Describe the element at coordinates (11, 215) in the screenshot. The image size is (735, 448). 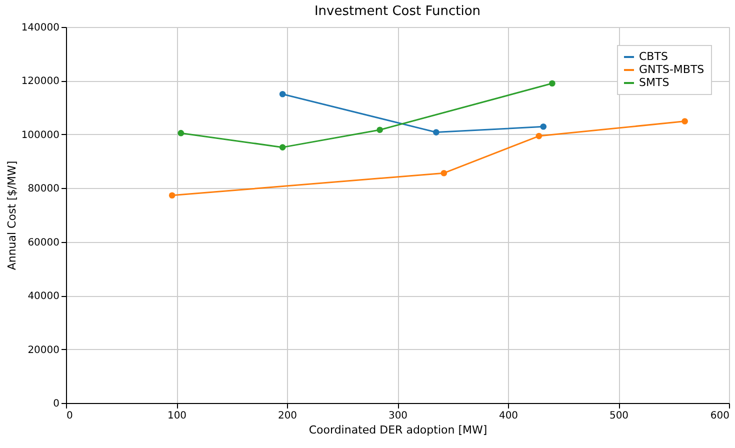
I see `y-axis-title: Annual Cost [$/MW]` at that location.